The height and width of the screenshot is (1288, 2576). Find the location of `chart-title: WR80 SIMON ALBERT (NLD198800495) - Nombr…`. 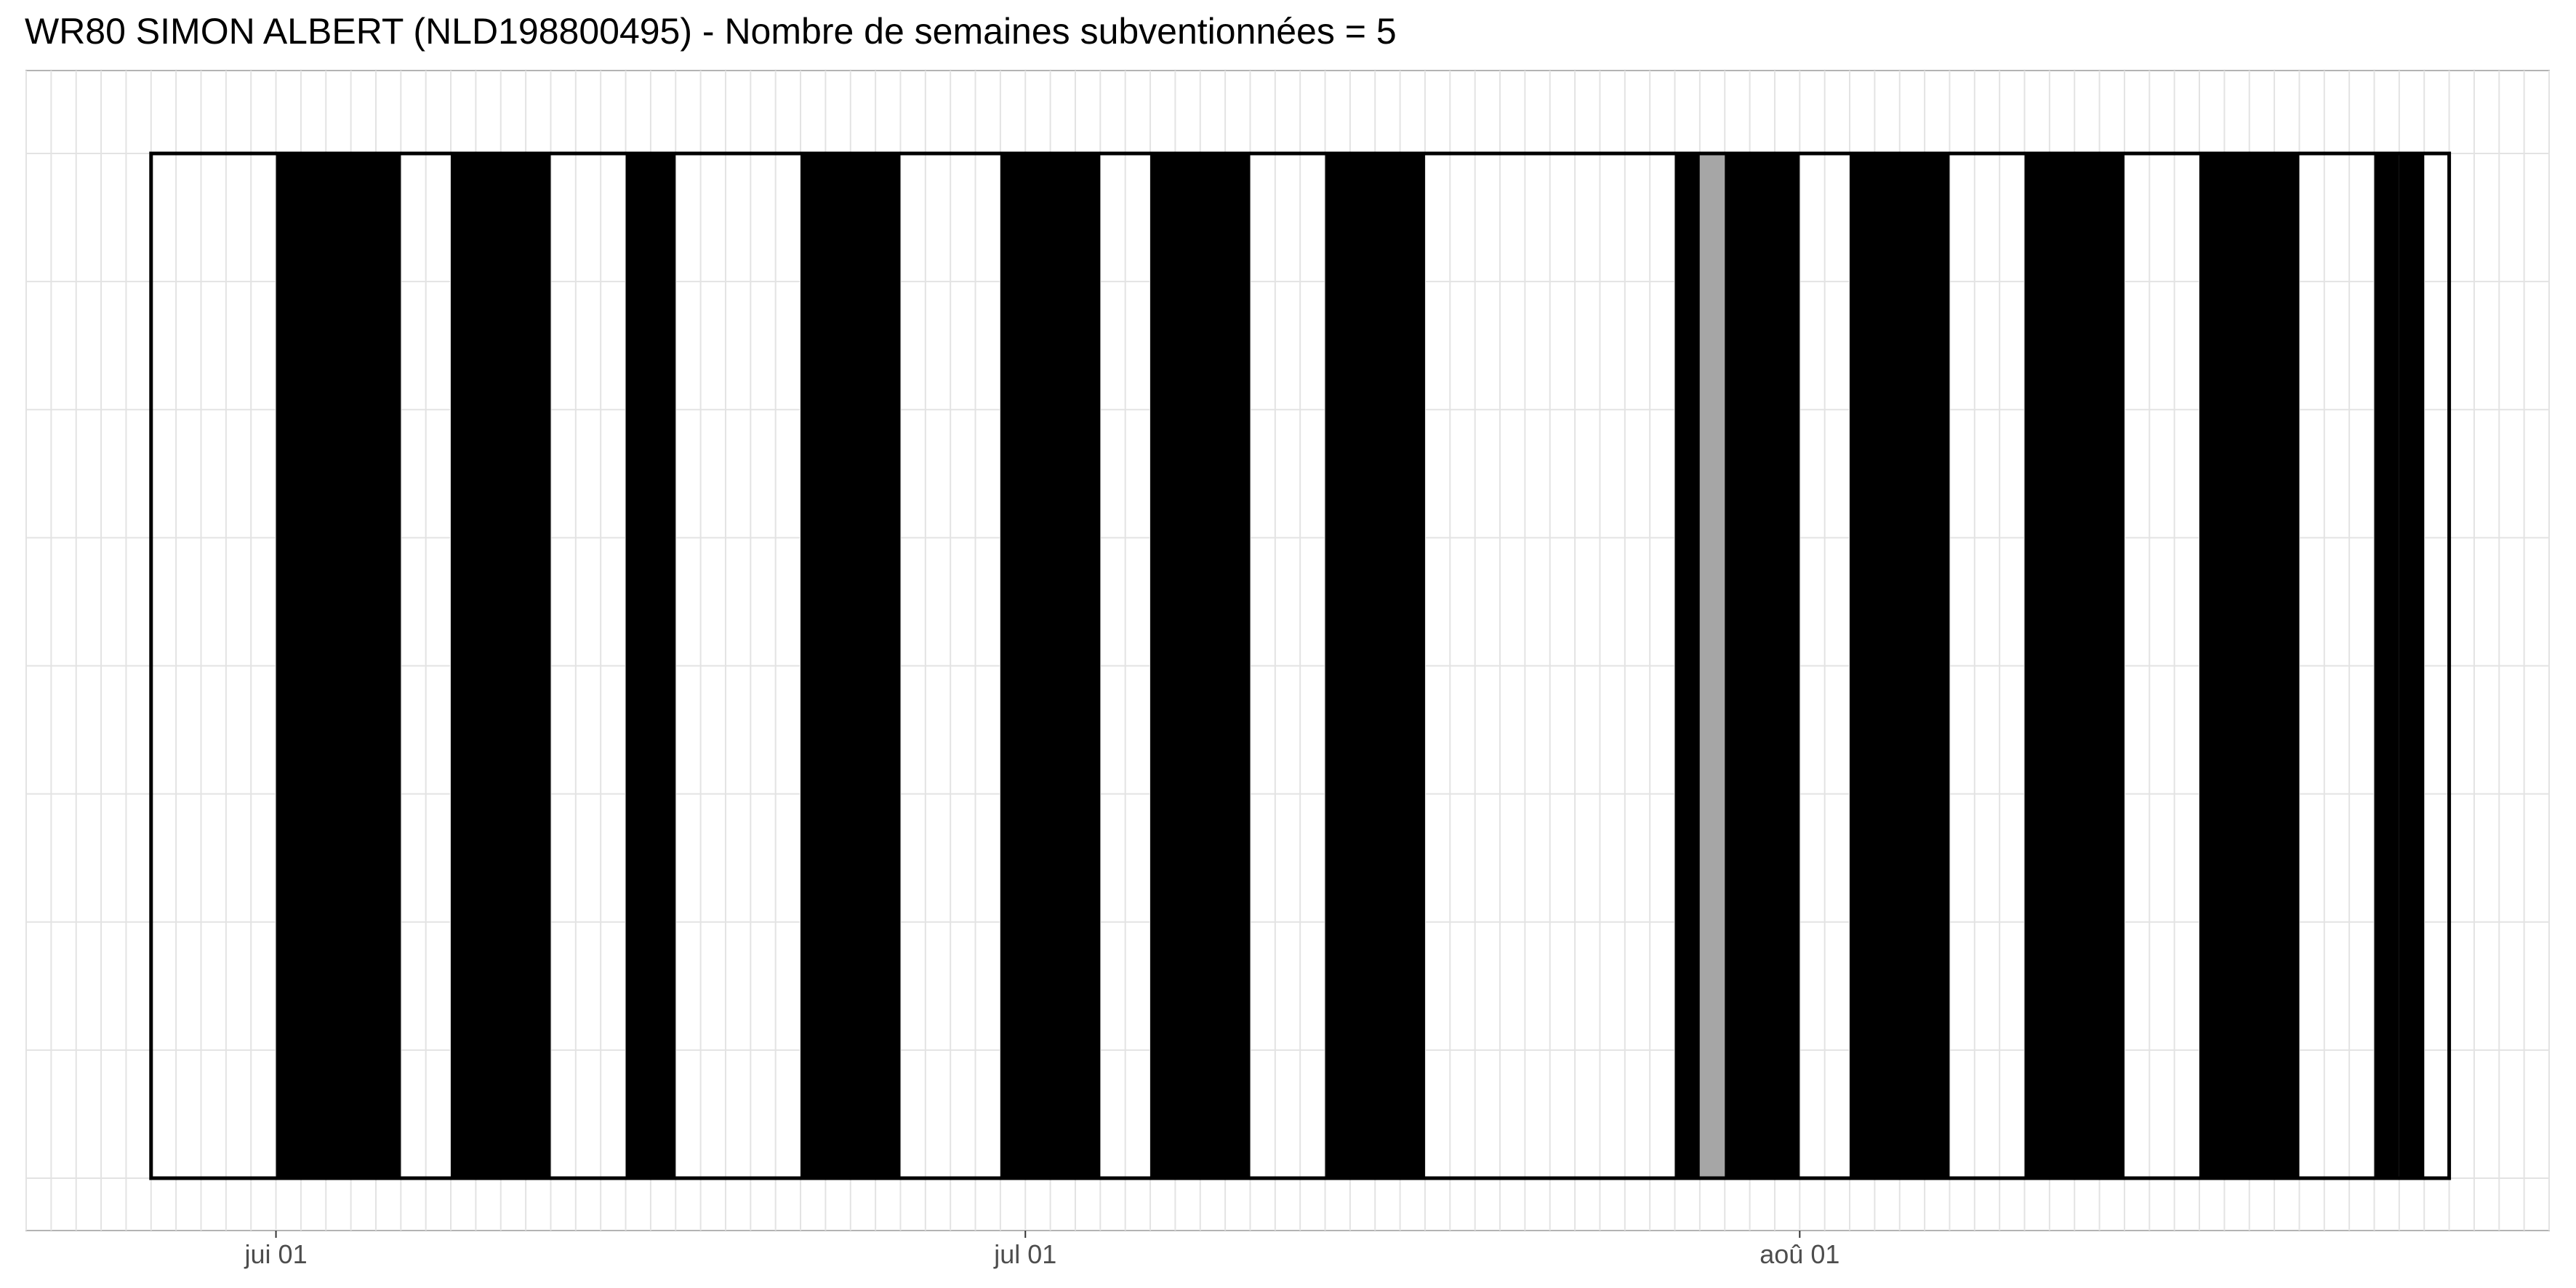

chart-title: WR80 SIMON ALBERT (NLD198800495) - Nombr… is located at coordinates (711, 31).